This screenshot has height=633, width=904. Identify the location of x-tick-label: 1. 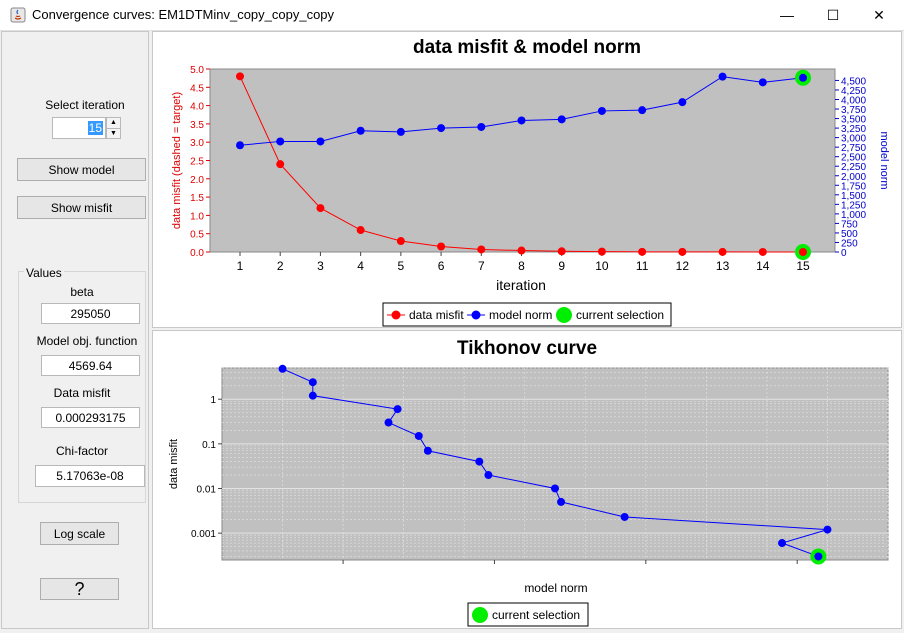
(240, 266).